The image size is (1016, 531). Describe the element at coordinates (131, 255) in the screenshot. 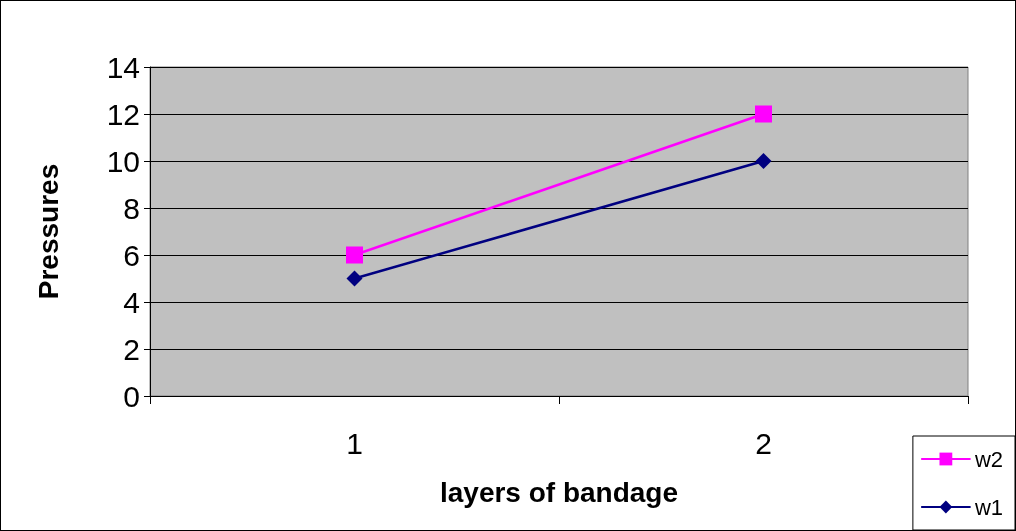

I see `y-tick-label: 6` at that location.